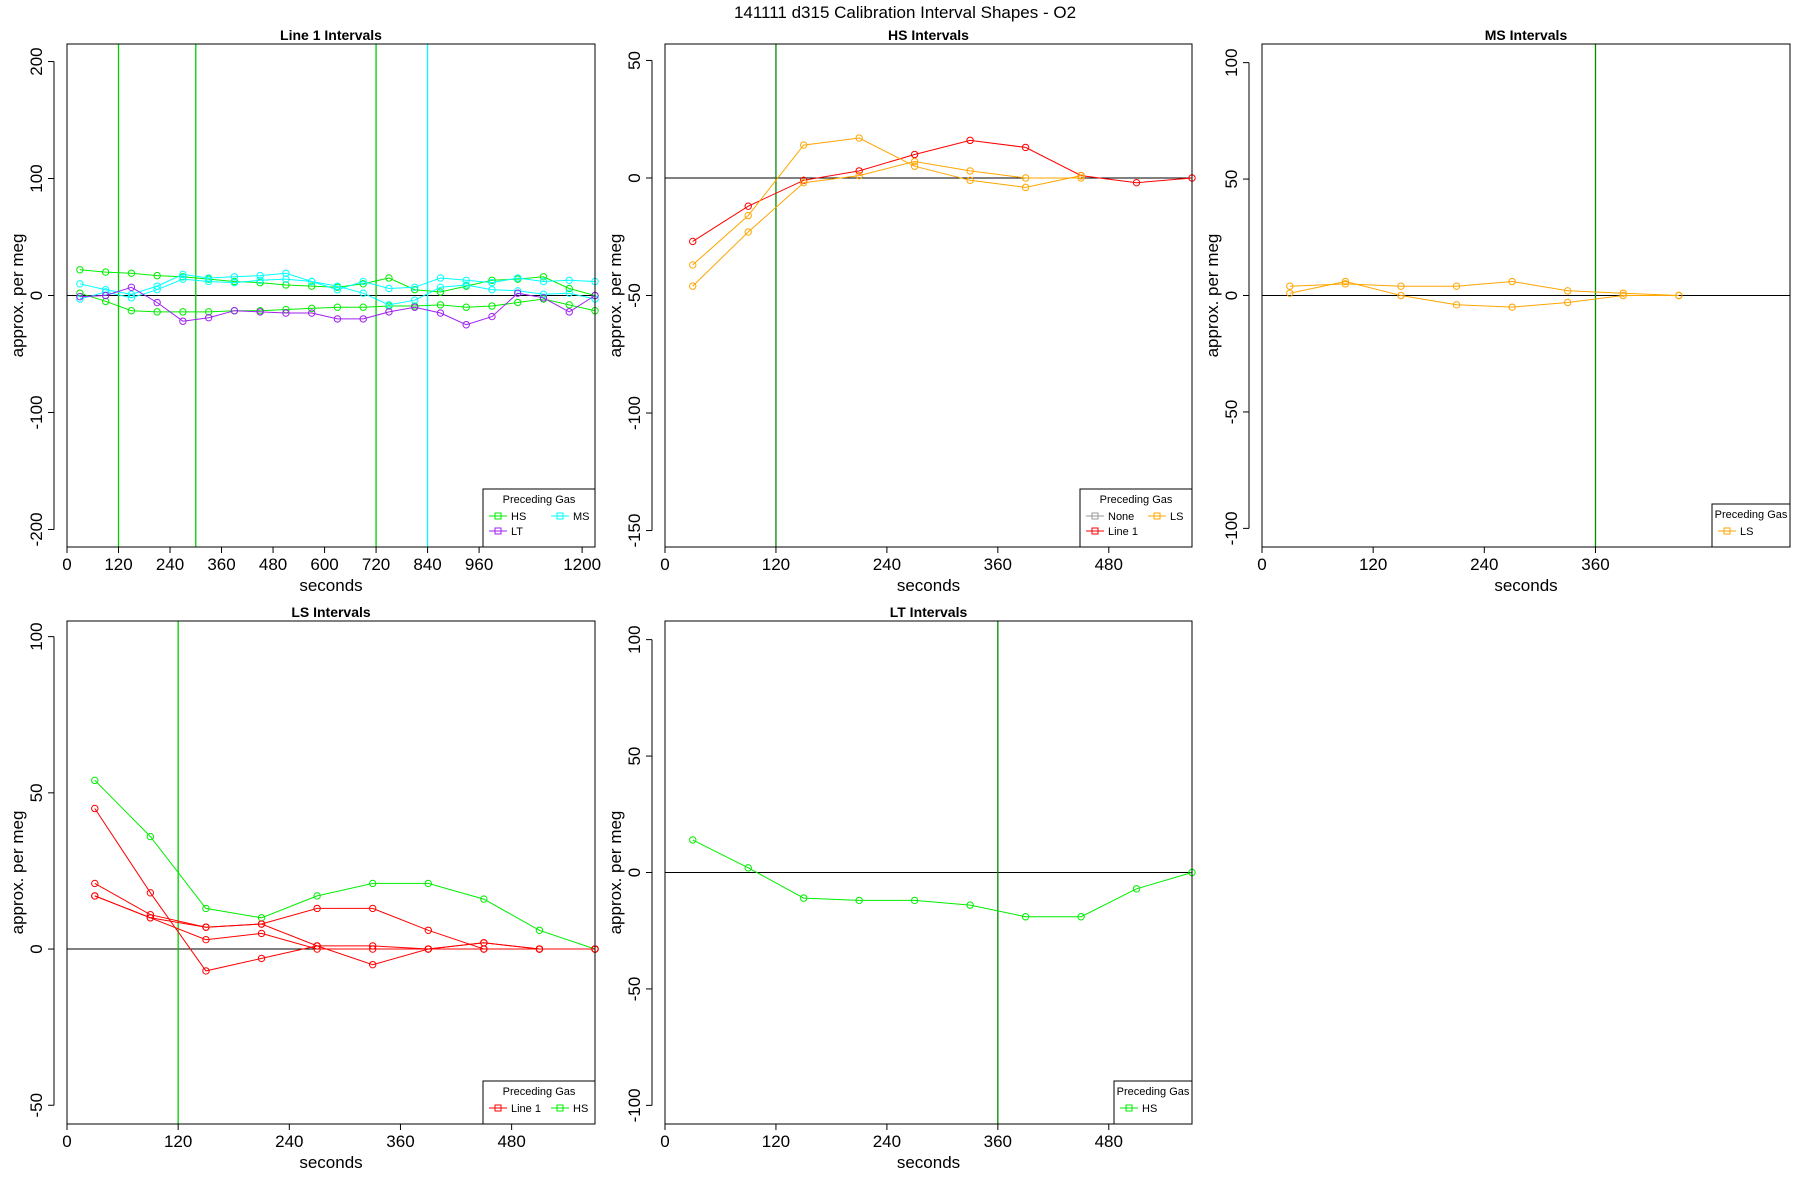 The height and width of the screenshot is (1200, 1800). Describe the element at coordinates (36, 412) in the screenshot. I see `y-tick-label: -100` at that location.